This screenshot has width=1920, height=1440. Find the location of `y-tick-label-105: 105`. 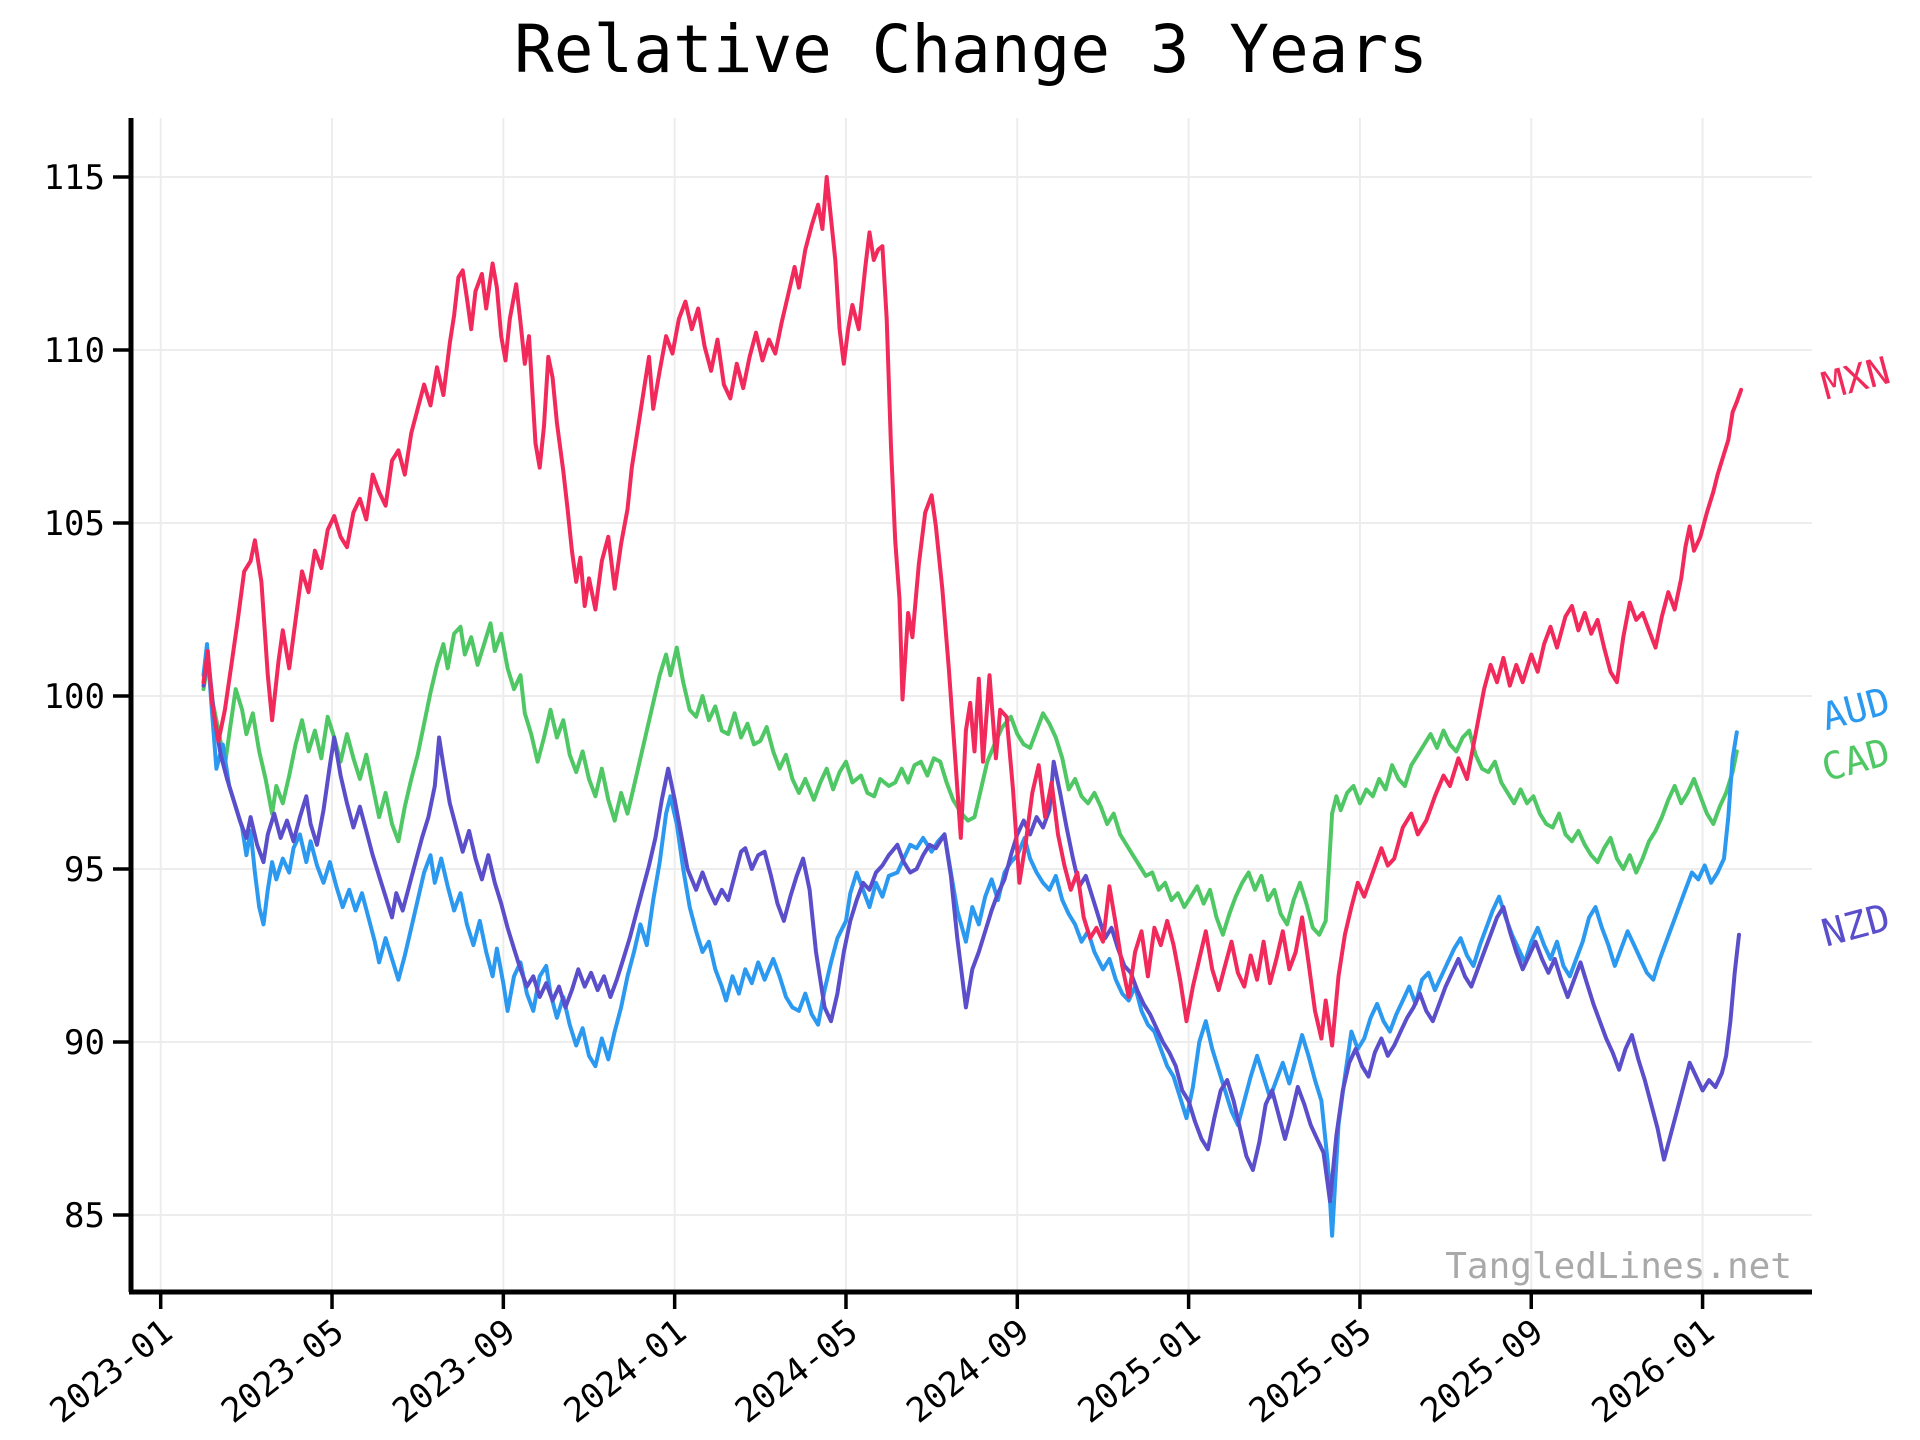

y-tick-label-105: 105 is located at coordinates (74, 524).